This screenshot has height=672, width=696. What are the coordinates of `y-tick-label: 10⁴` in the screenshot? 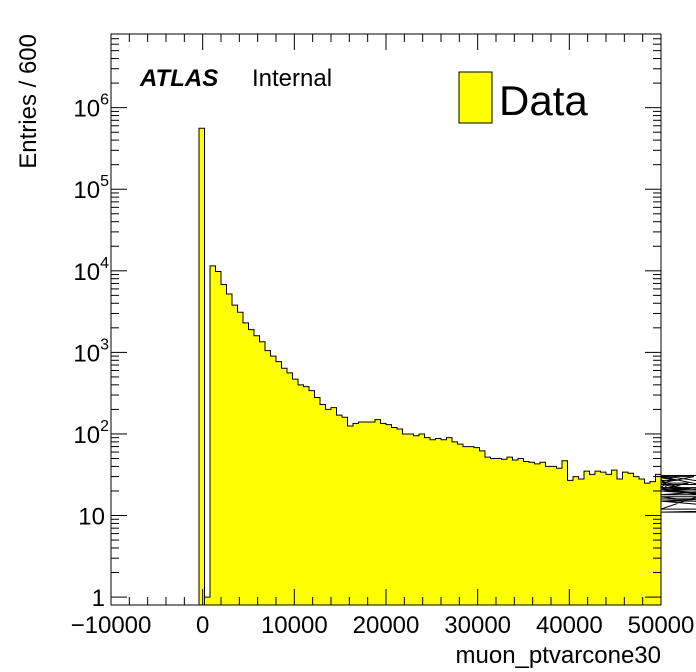 It's located at (91, 270).